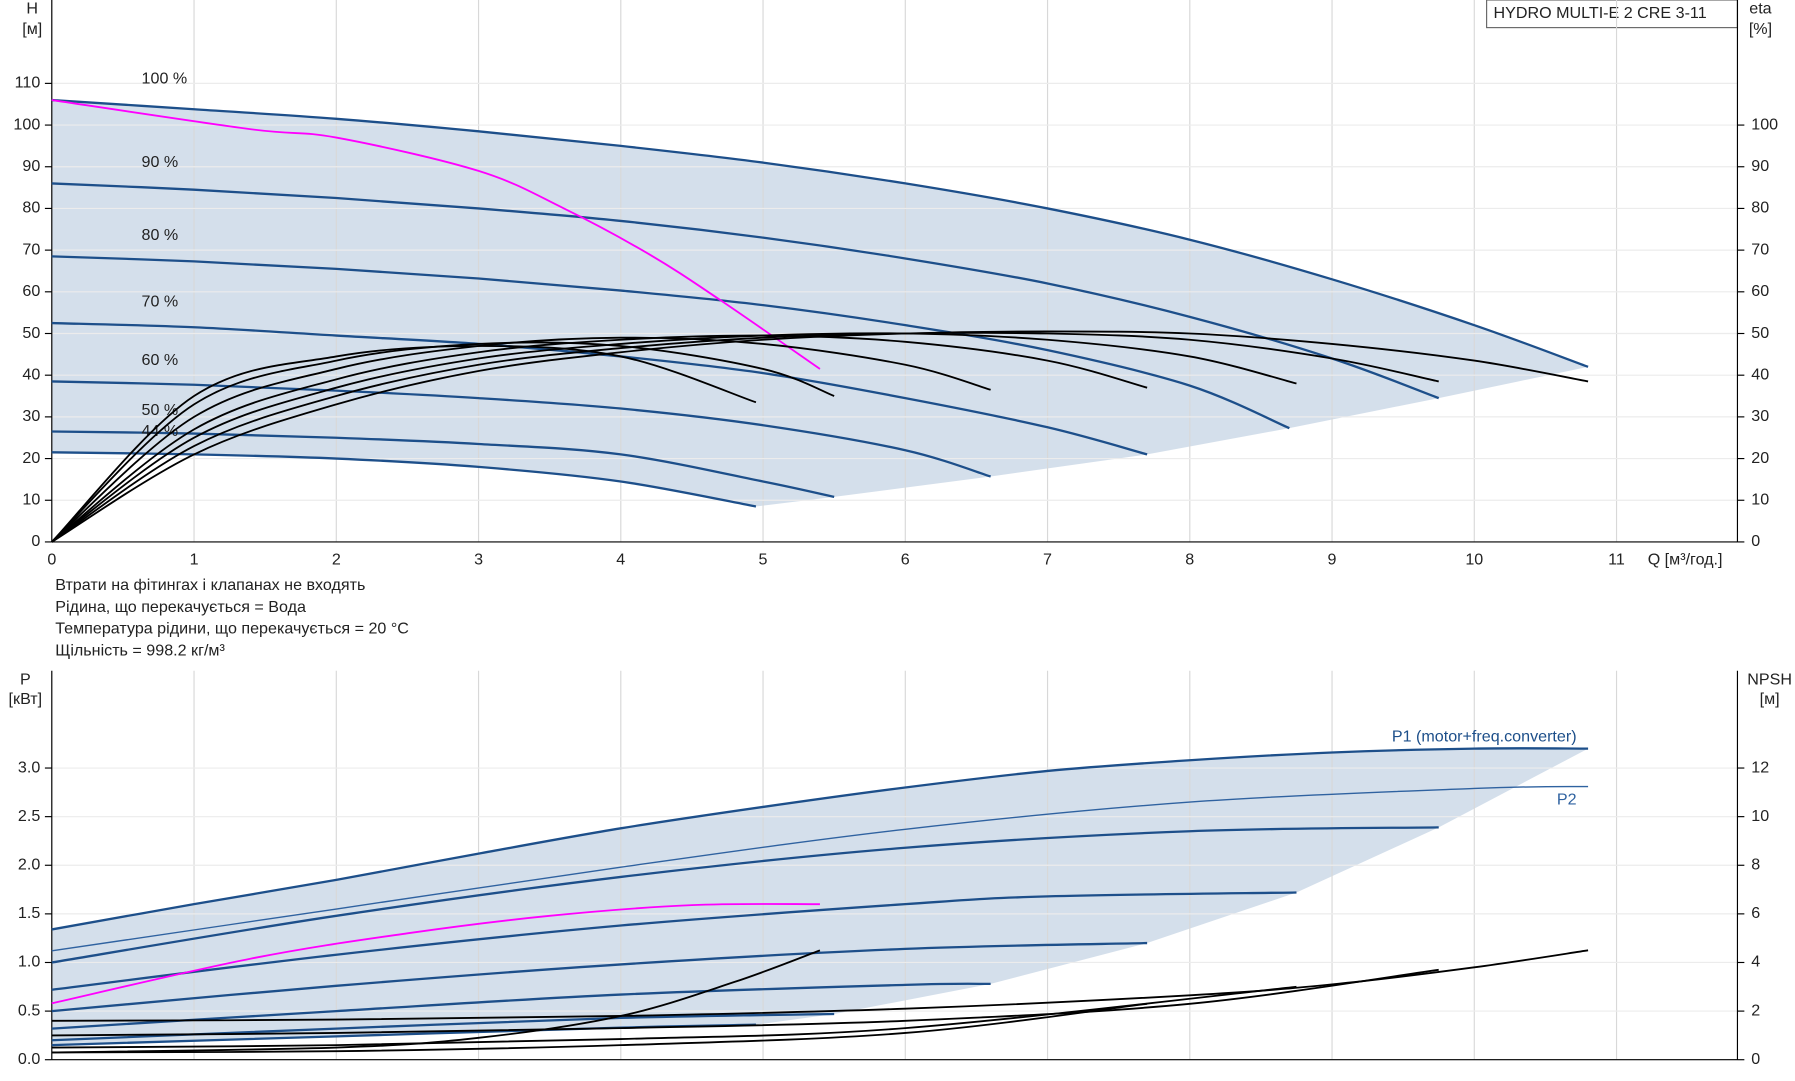 This screenshot has width=1795, height=1081. Describe the element at coordinates (31, 291) in the screenshot. I see `y-tick-label: 60` at that location.